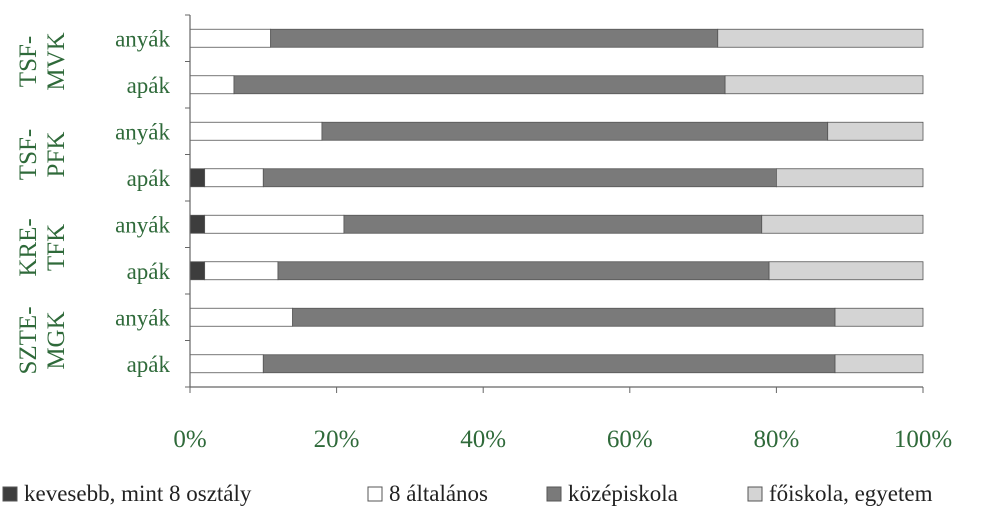 Image resolution: width=983 pixels, height=512 pixels. What do you see at coordinates (776, 439) in the screenshot?
I see `x-tick-label: 80%` at bounding box center [776, 439].